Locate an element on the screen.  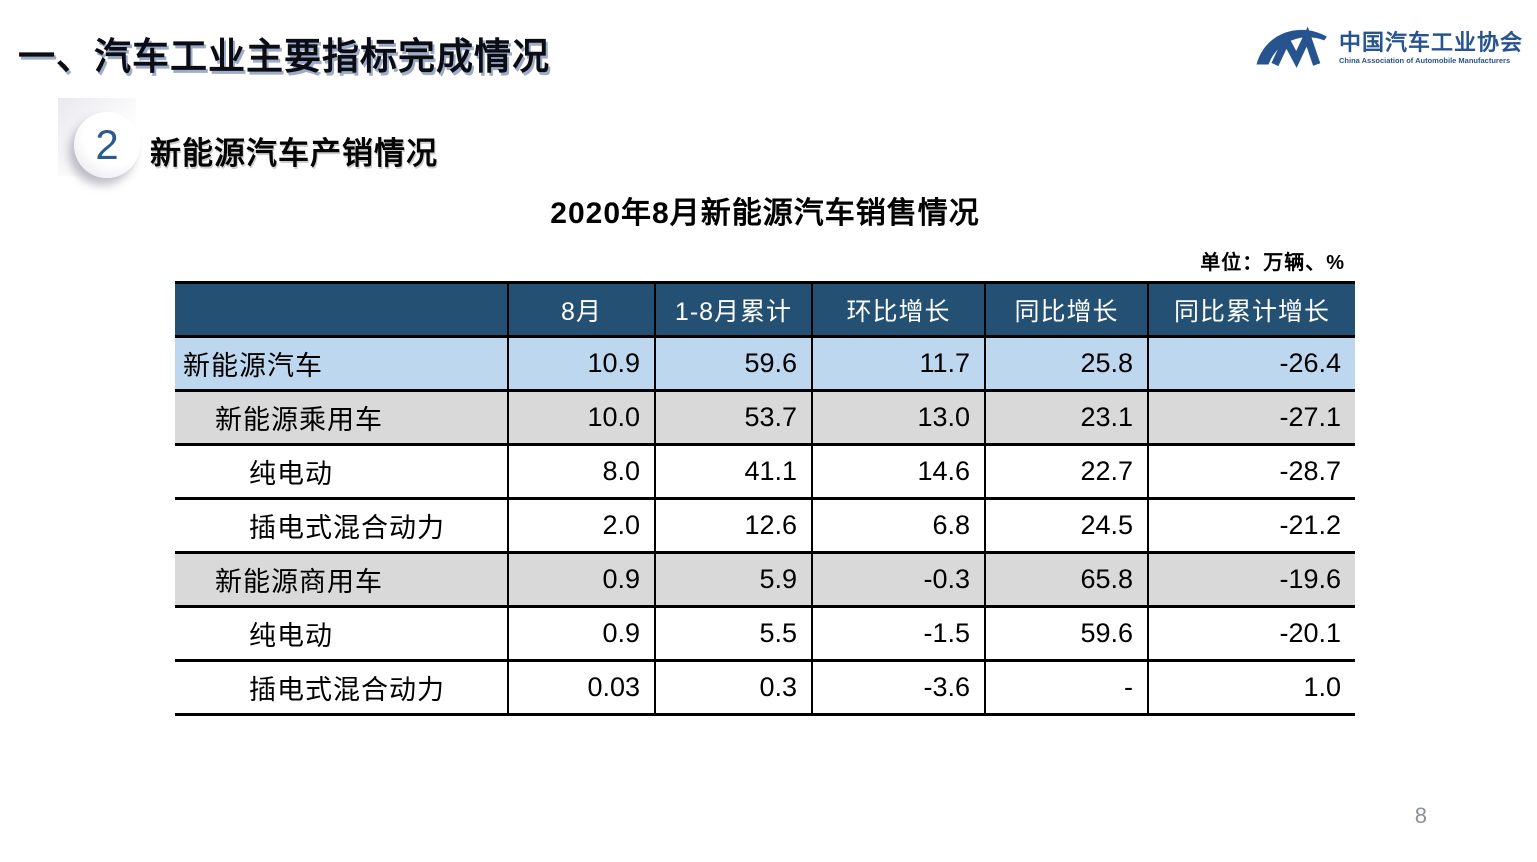
table-row: 插电式混合动力 2.0 12.6 6.8 24.5 -21.2 is located at coordinates (765, 525).